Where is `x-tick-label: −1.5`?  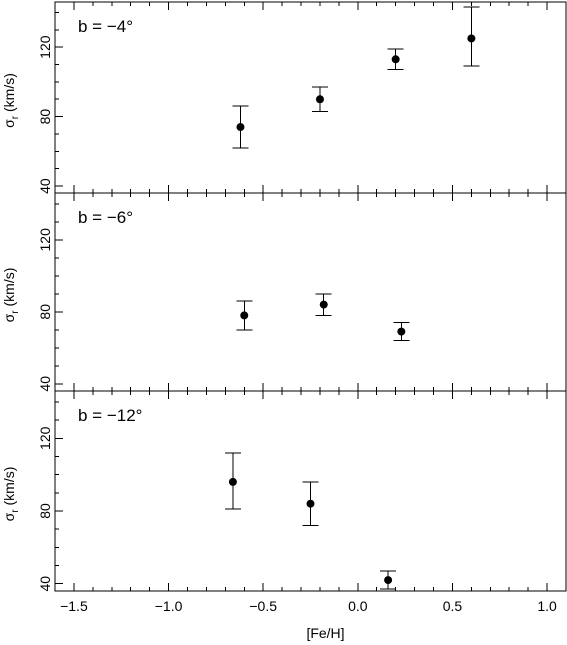
x-tick-label: −1.5 is located at coordinates (74, 606).